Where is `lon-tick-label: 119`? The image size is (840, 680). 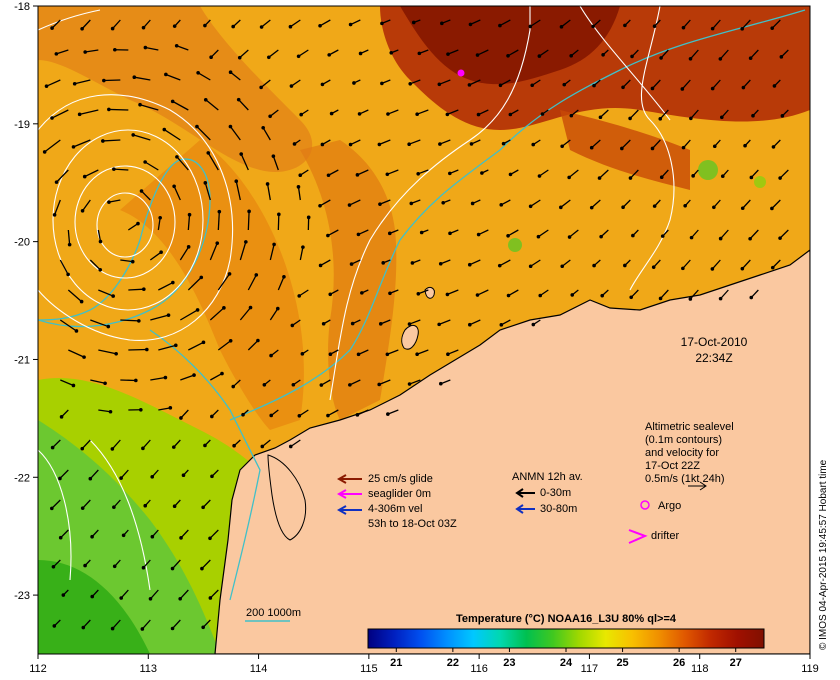 lon-tick-label: 119 is located at coordinates (810, 669).